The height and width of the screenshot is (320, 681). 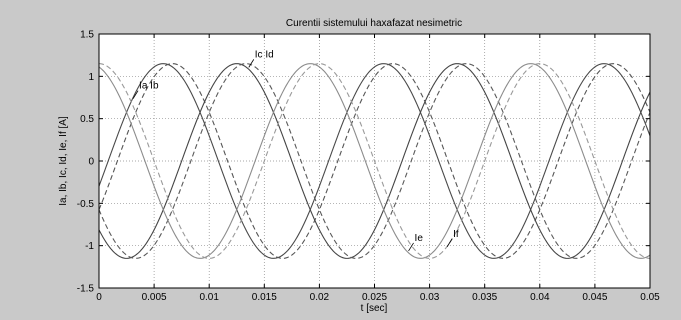 What do you see at coordinates (91, 77) in the screenshot?
I see `y-tick-label: 1` at bounding box center [91, 77].